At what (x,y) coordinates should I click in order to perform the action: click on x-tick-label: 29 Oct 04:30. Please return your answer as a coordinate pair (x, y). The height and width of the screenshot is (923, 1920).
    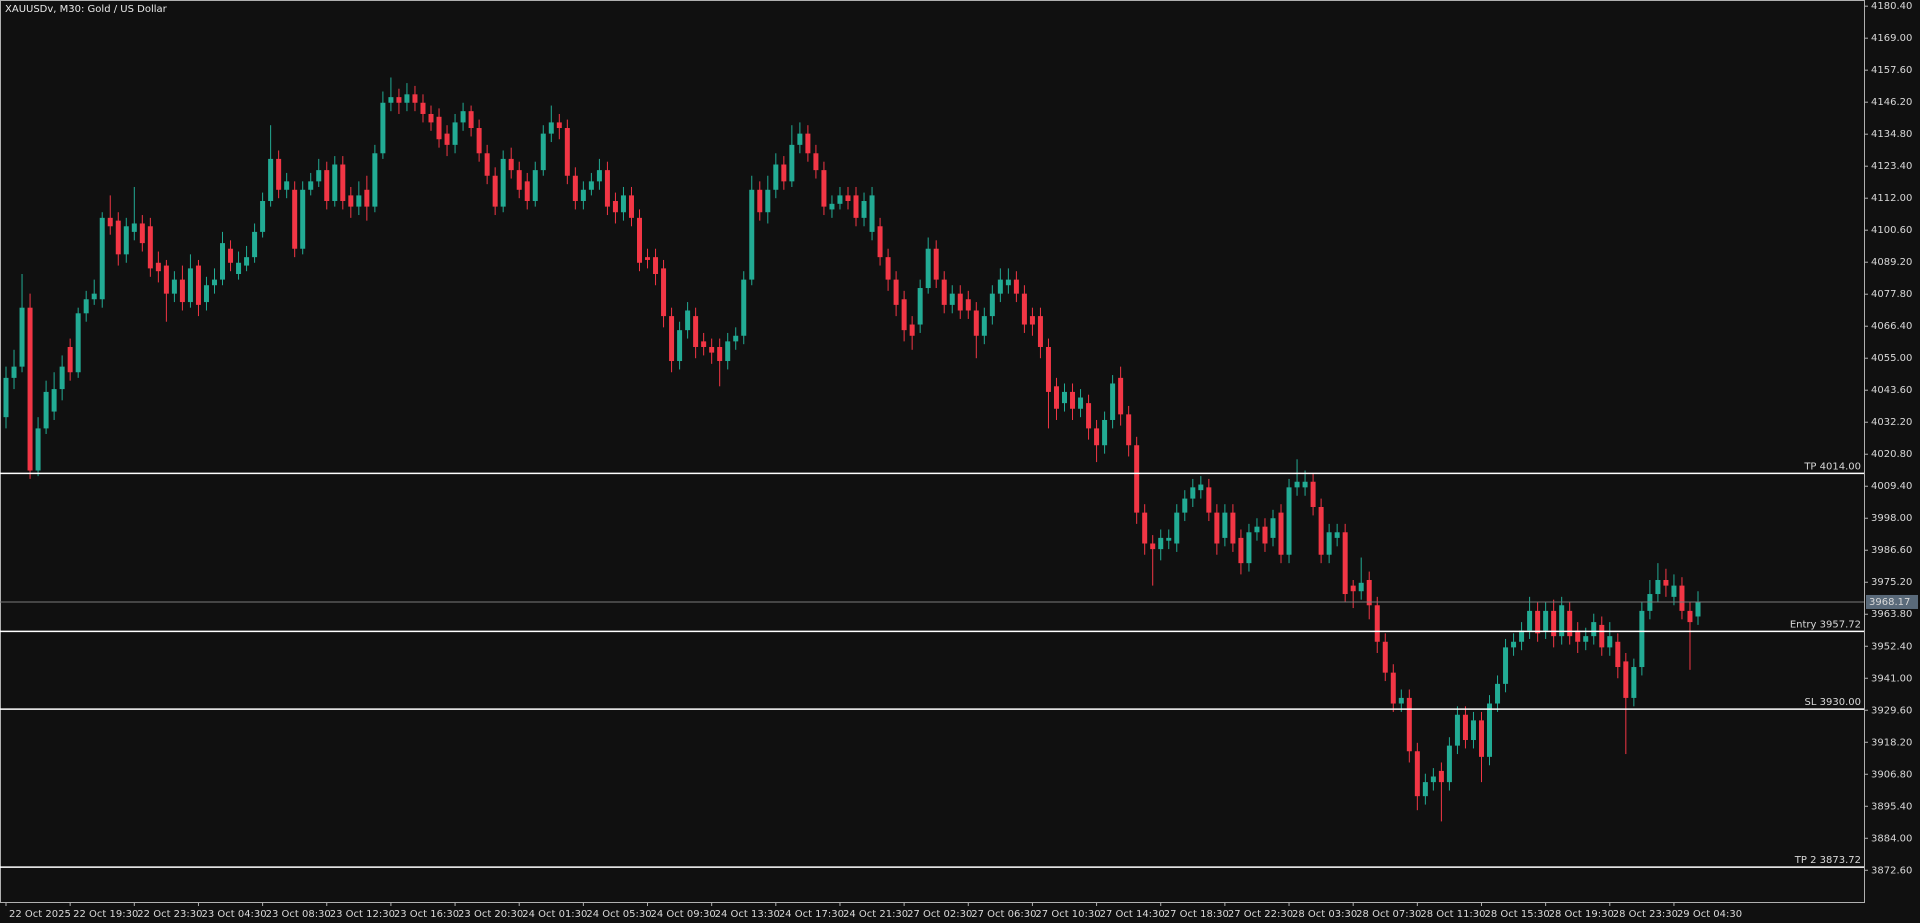
    Looking at the image, I should click on (1709, 914).